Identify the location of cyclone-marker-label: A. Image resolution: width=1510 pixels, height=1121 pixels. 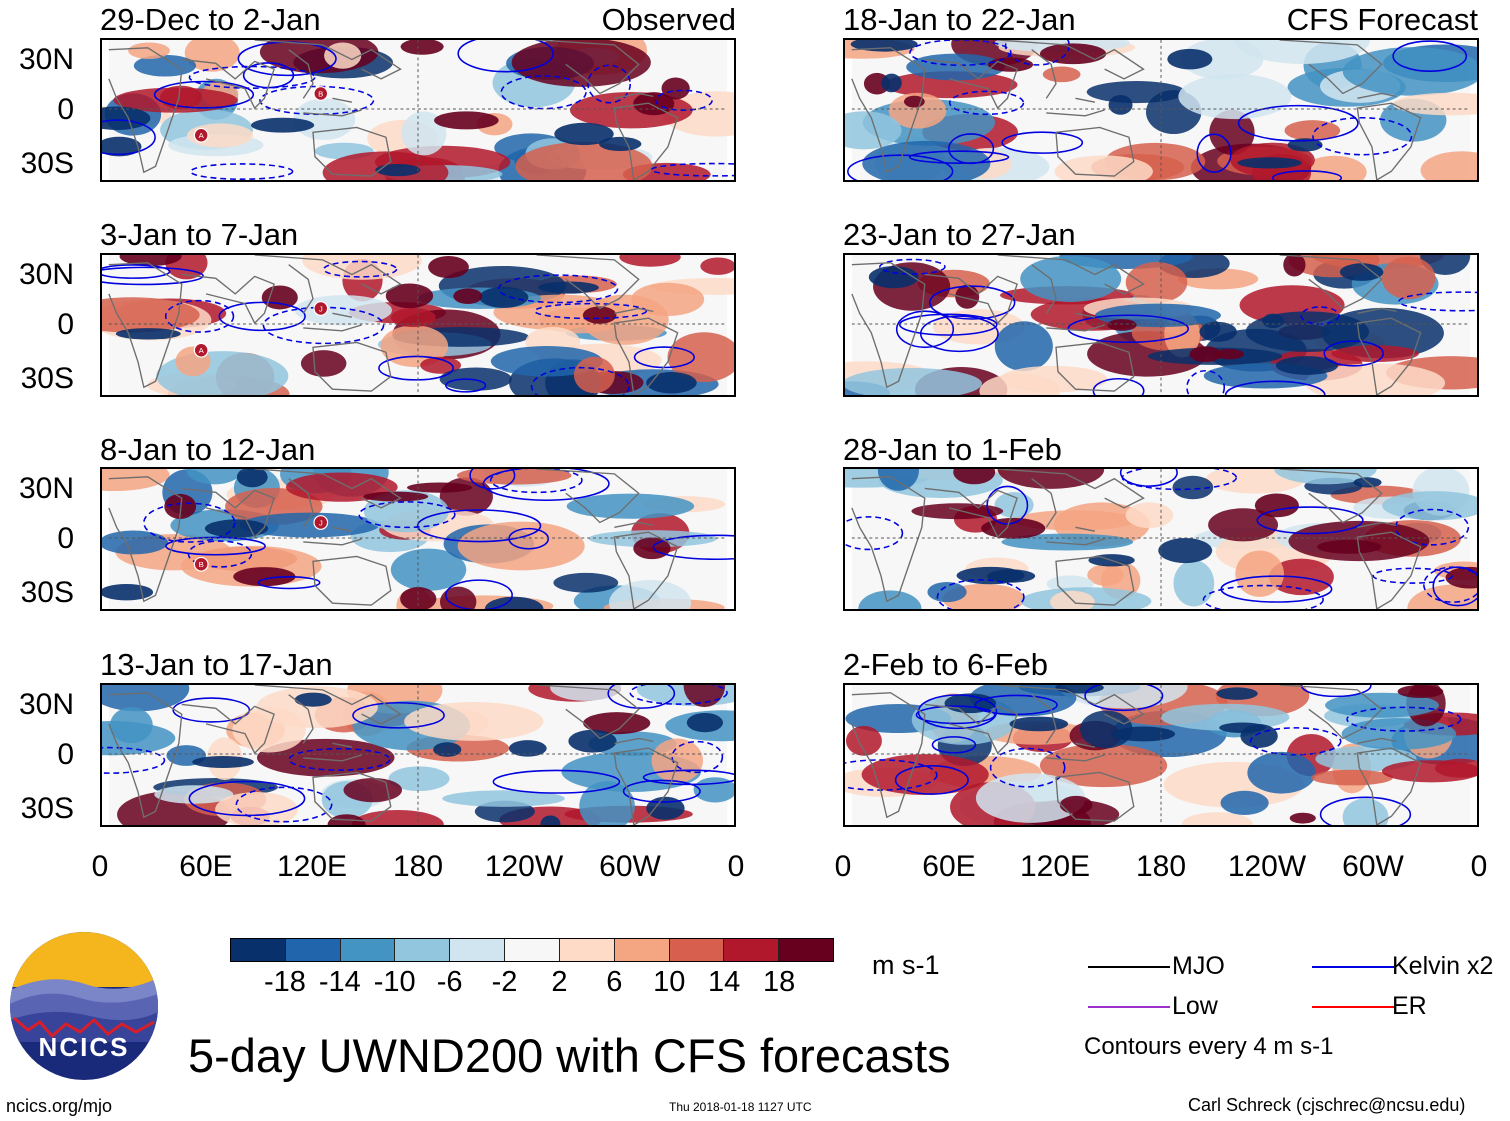
(202, 350).